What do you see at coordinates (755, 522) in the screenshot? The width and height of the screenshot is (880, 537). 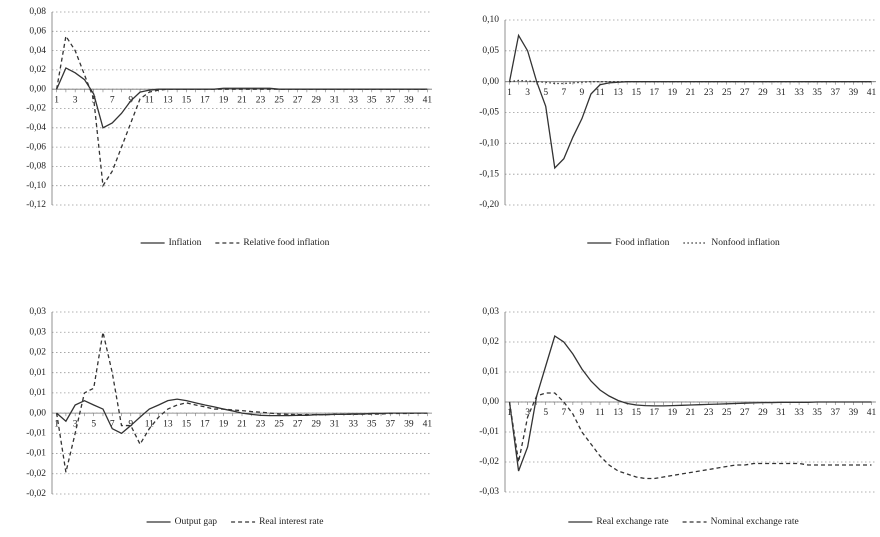 I see `legend-label: Nominal exchange rate` at bounding box center [755, 522].